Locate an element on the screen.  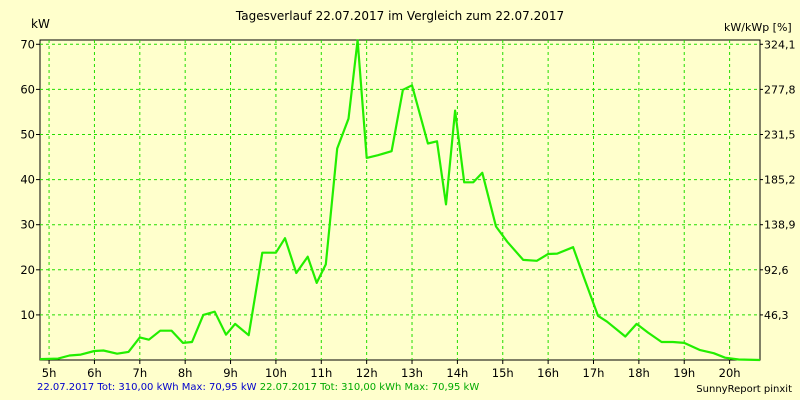
y-tick-label: 50 is located at coordinates (27, 134).